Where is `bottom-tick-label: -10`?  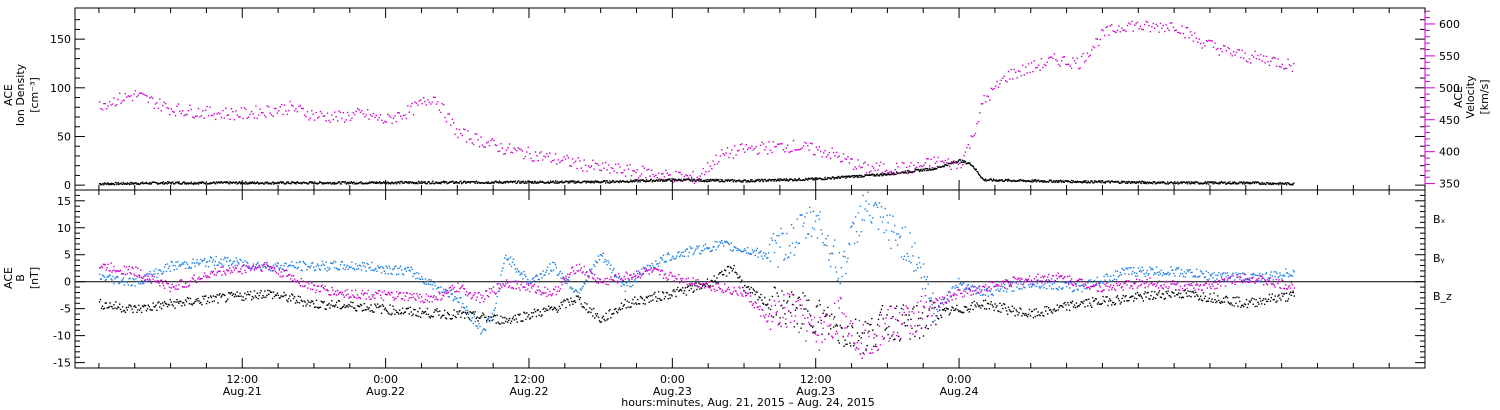 bottom-tick-label: -10 is located at coordinates (62, 336).